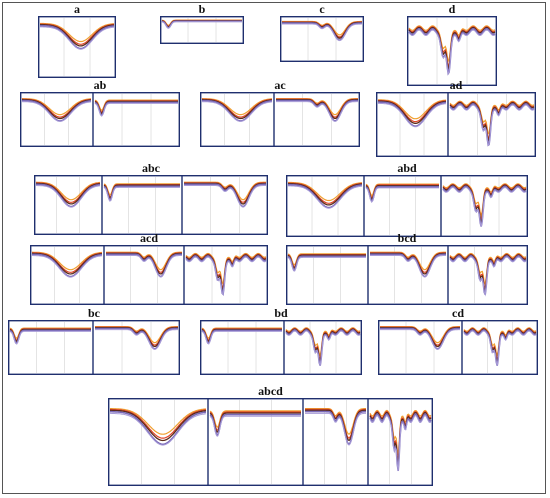 The height and width of the screenshot is (498, 550). What do you see at coordinates (270, 391) in the screenshot?
I see `panel-label-abcd: abcd` at bounding box center [270, 391].